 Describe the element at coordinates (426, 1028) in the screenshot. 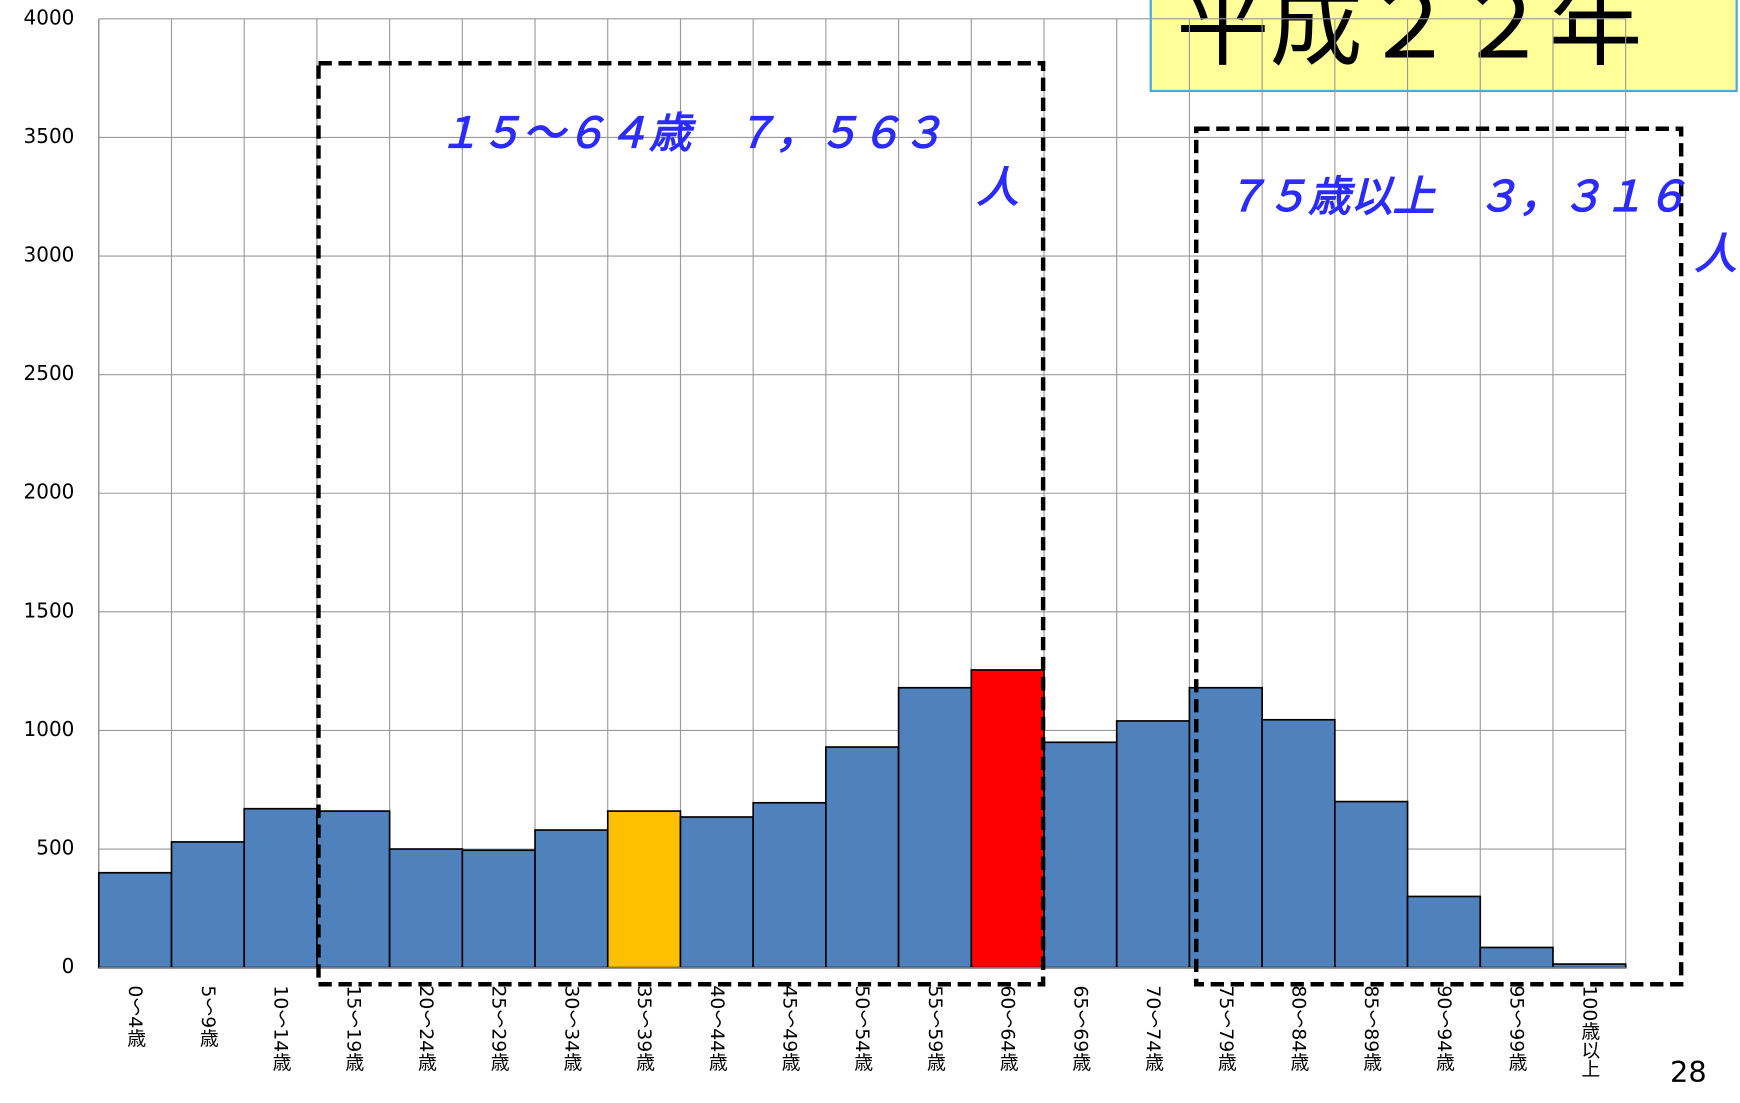

I see `x-tick-label: 20～24歳` at that location.